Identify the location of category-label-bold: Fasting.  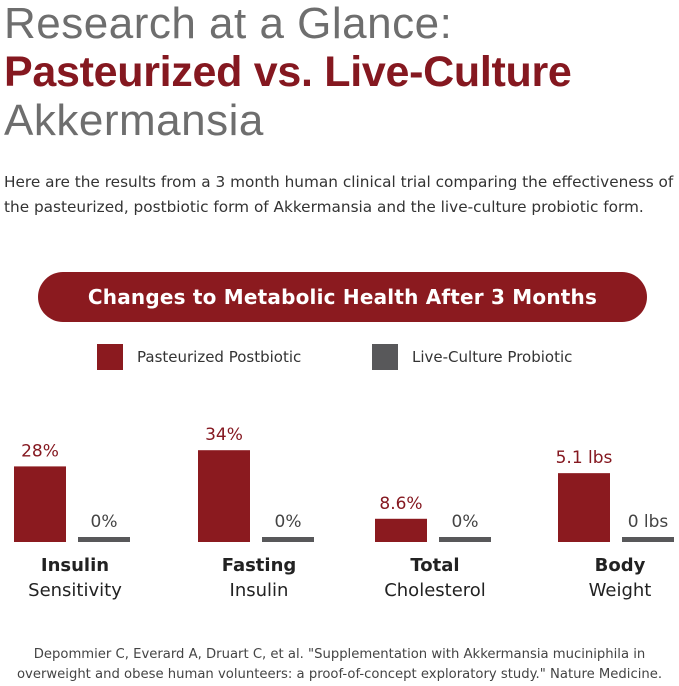
(259, 565).